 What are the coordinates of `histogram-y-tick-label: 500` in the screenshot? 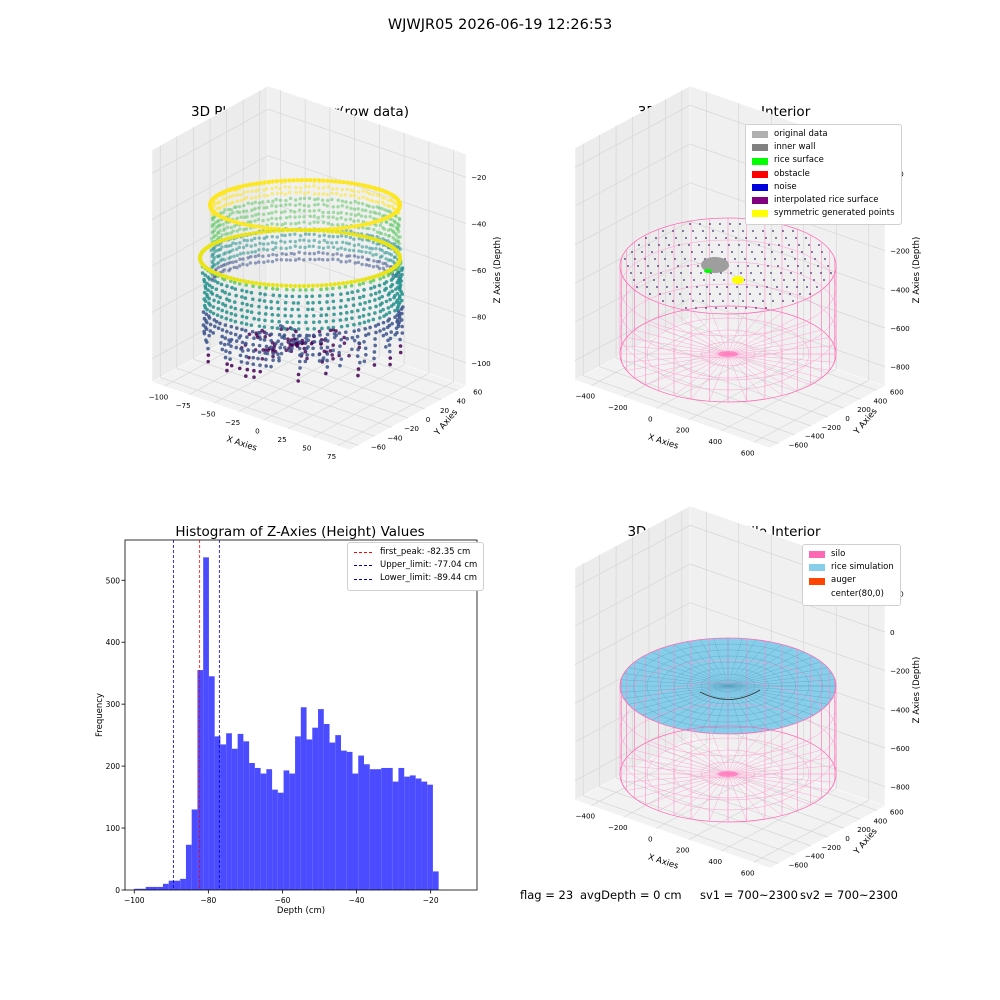 It's located at (113, 580).